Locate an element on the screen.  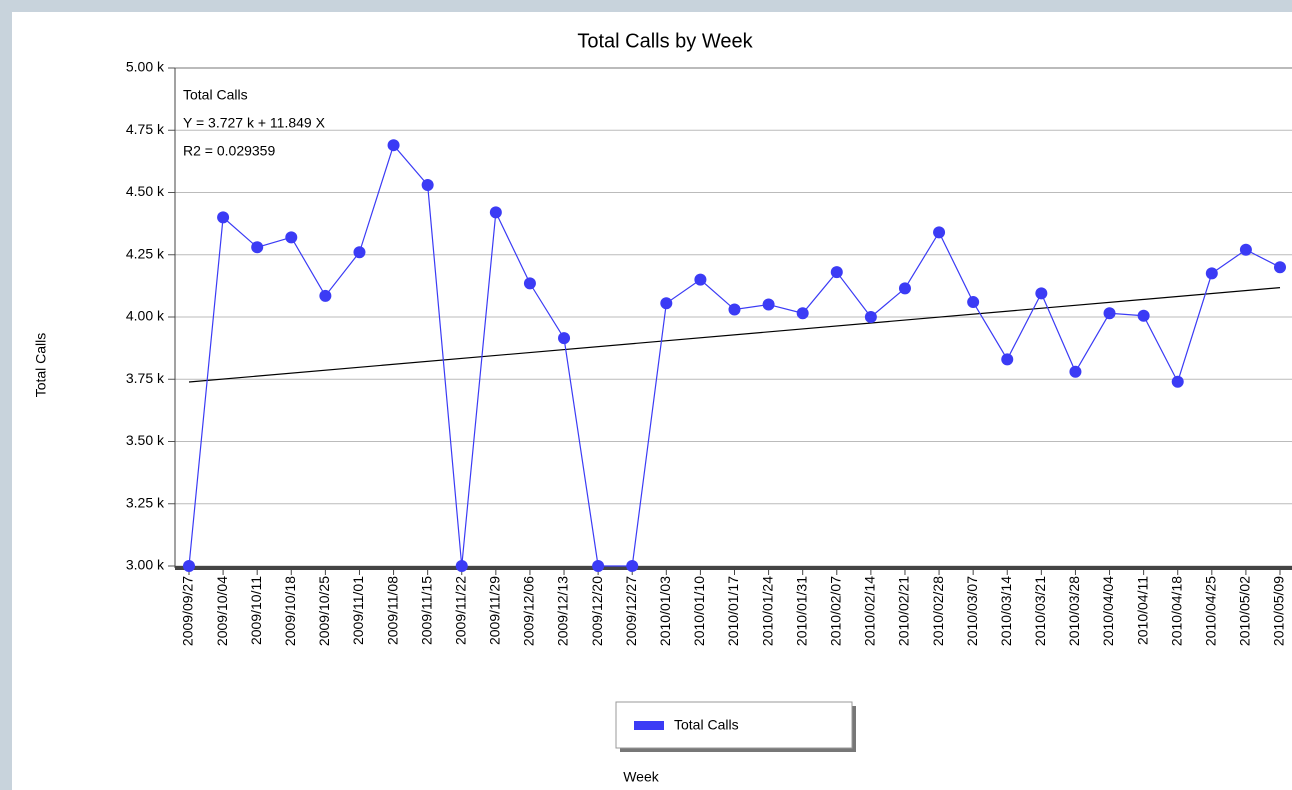
trend-r2: R2 = 0.029359 is located at coordinates (229, 151).